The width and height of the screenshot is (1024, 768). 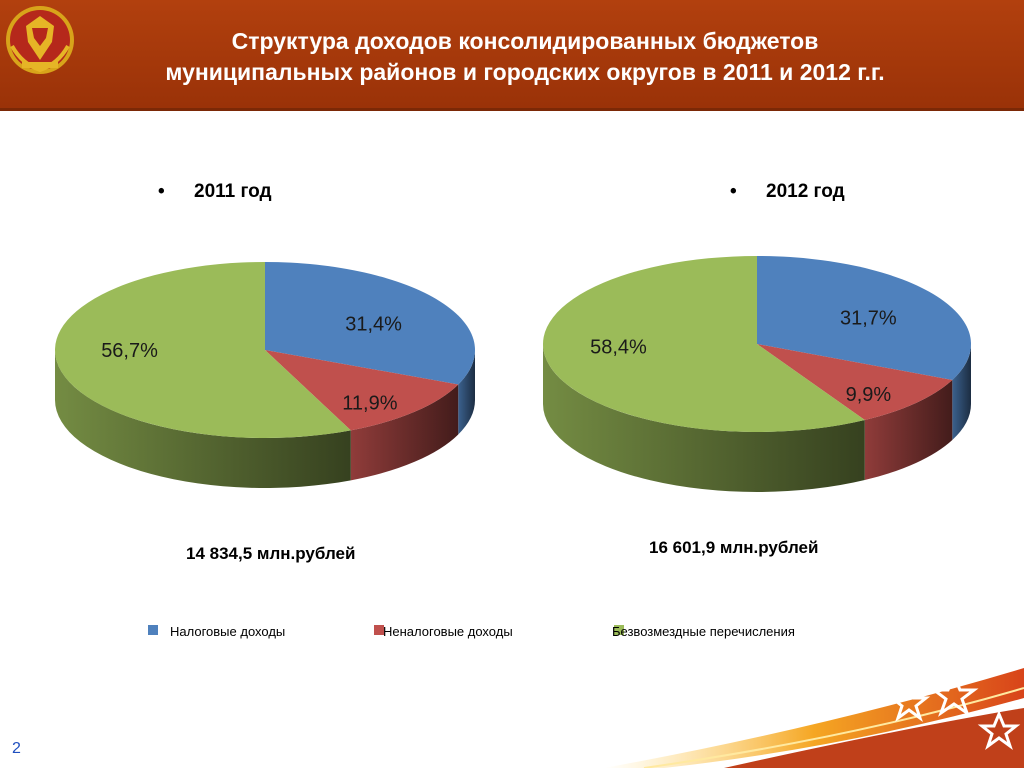 I want to click on legend-swatch-tax, so click(x=153, y=630).